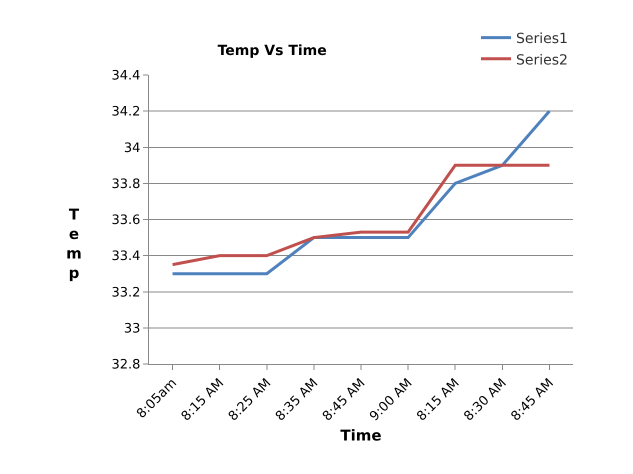 The height and width of the screenshot is (474, 633). What do you see at coordinates (125, 365) in the screenshot?
I see `y-tick-label: 32.8` at bounding box center [125, 365].